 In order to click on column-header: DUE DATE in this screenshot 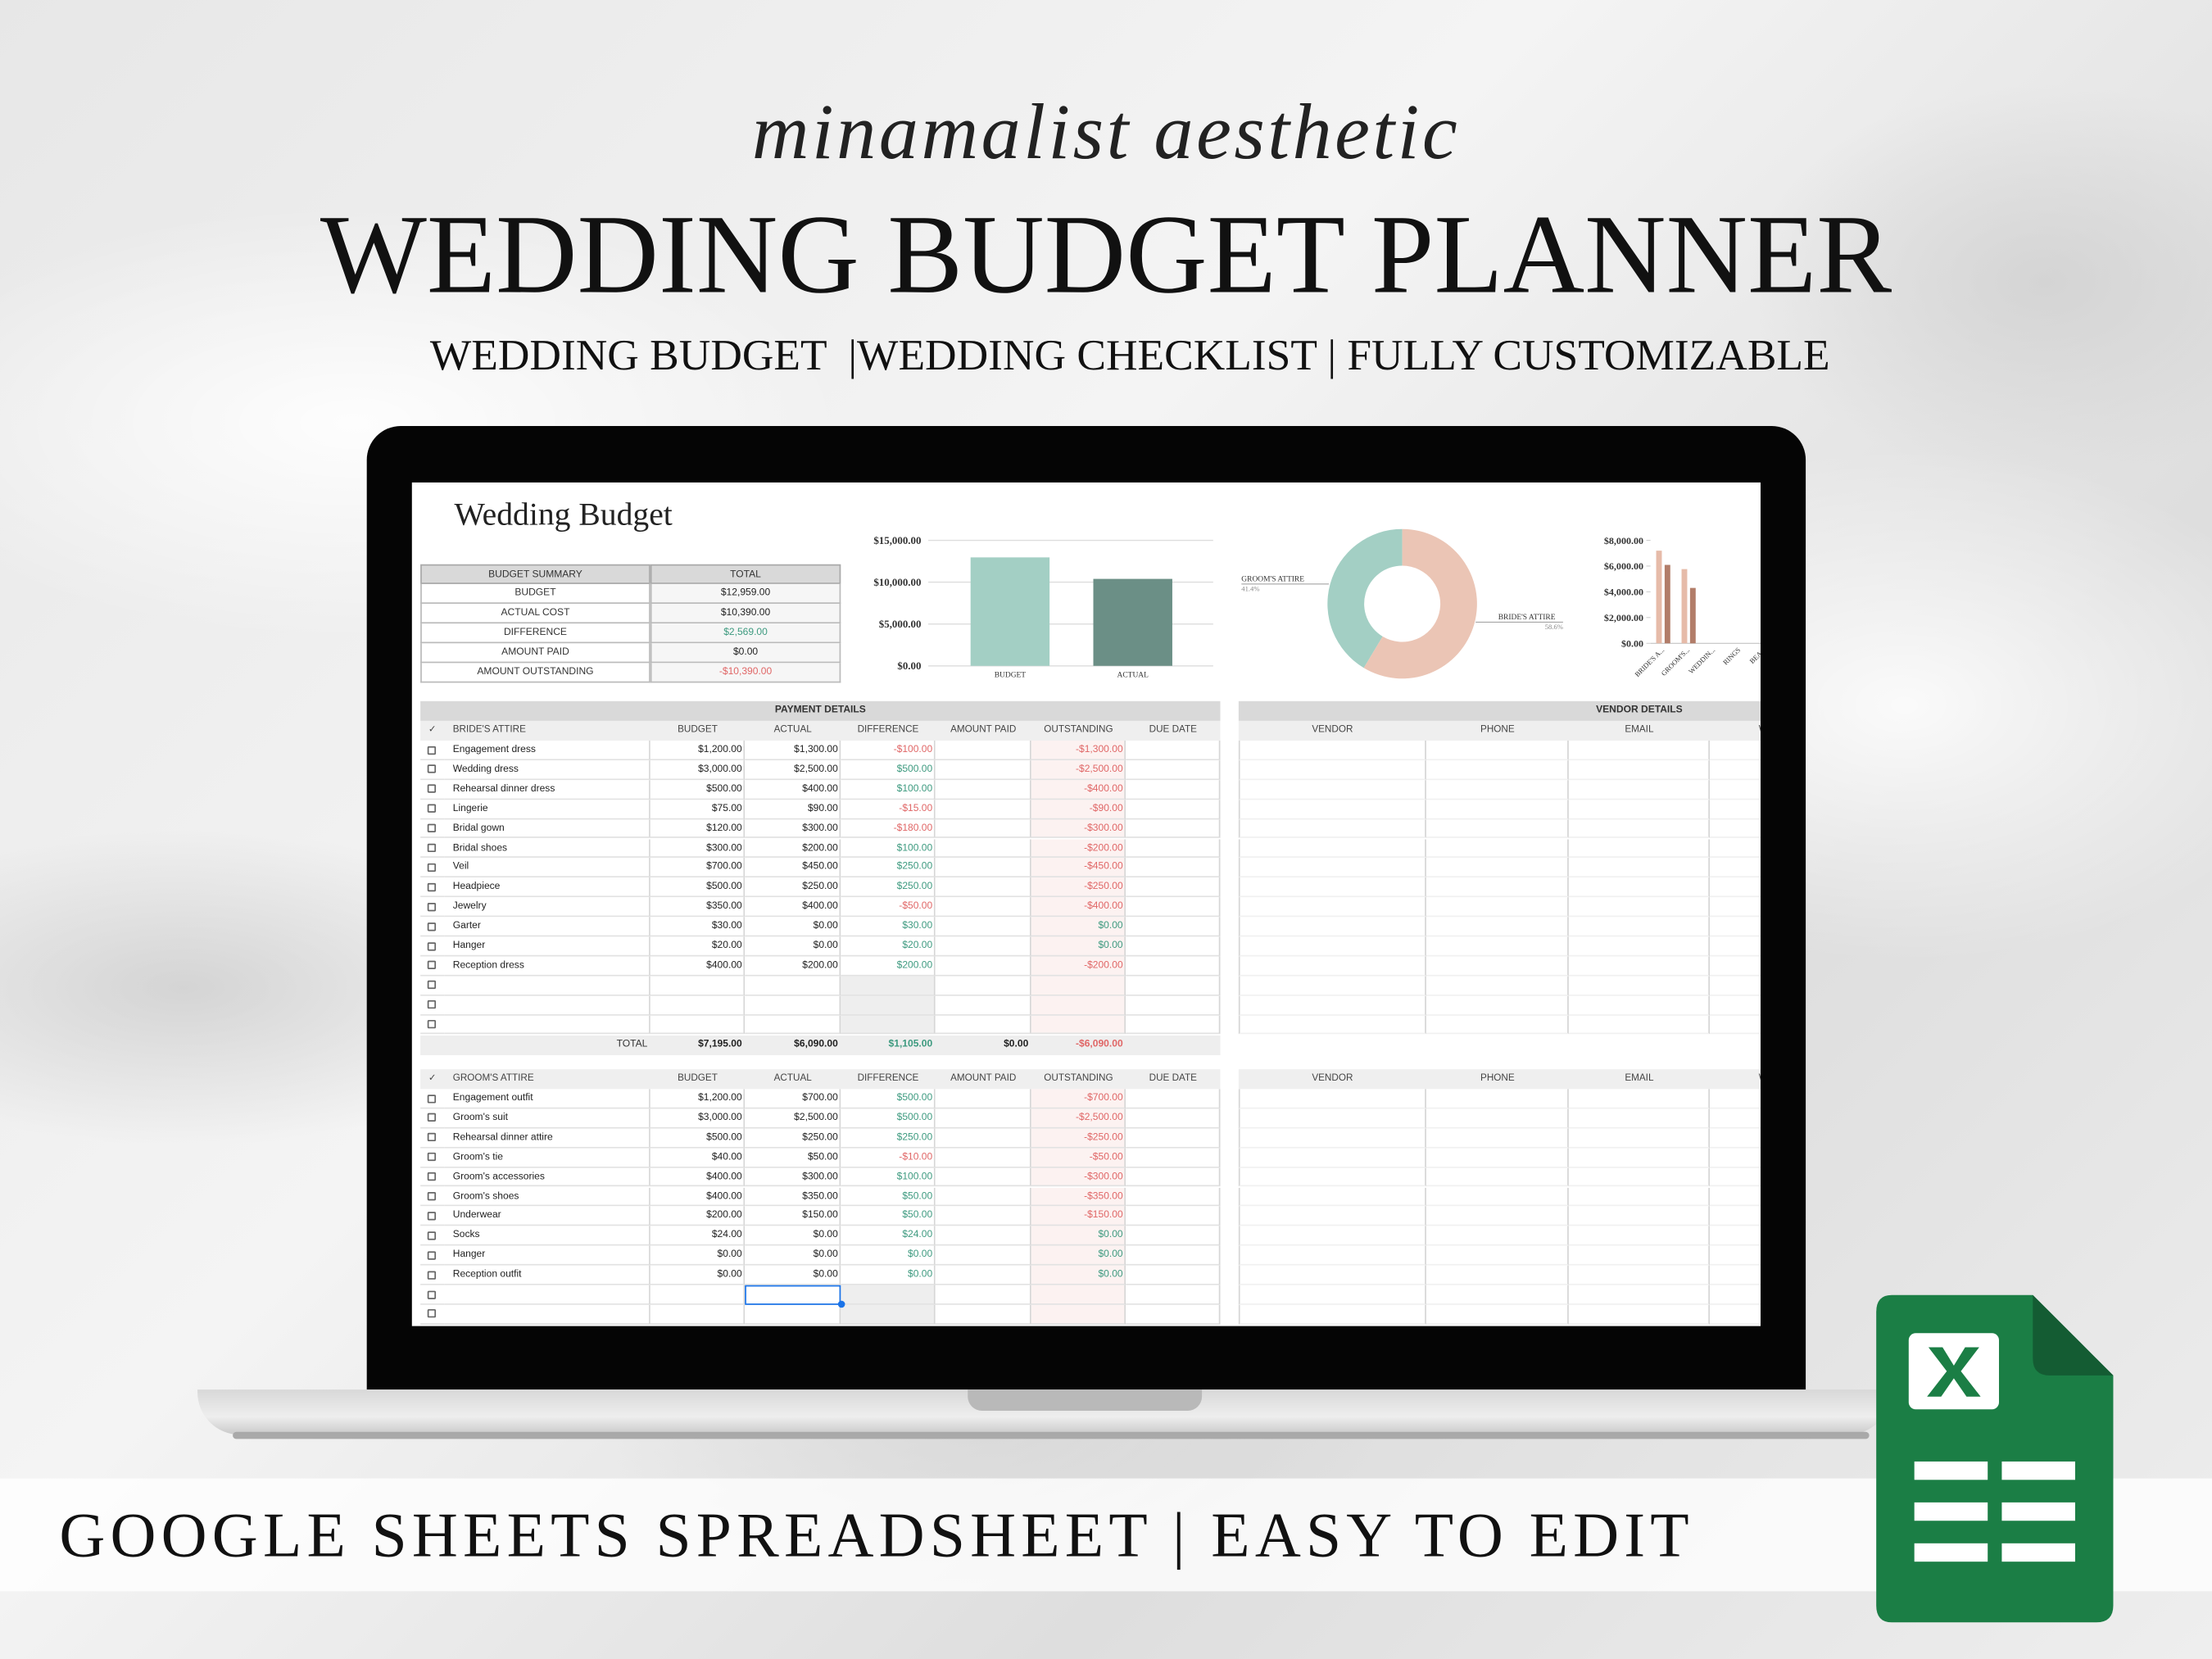, I will do `click(1173, 1078)`.